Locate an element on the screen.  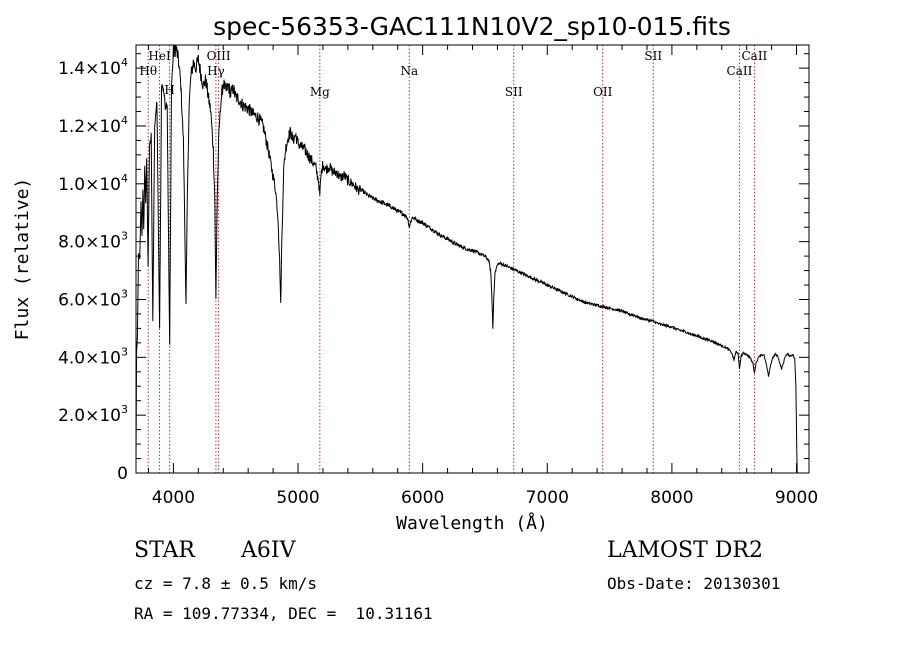
y-tick-label: 6.0×10³ is located at coordinates (93, 298).